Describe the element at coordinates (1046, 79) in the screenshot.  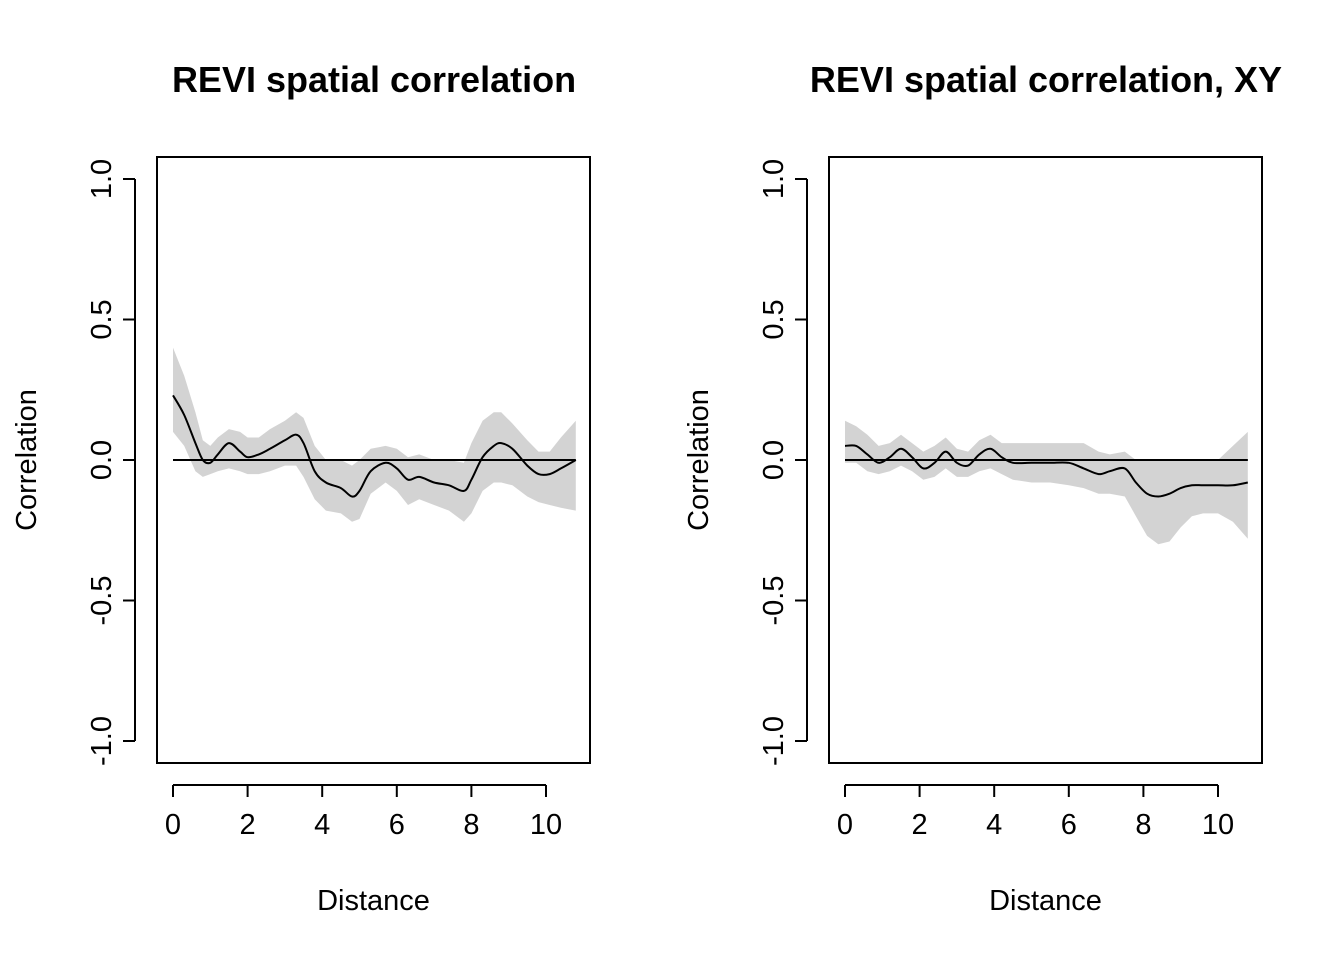
I see `chart-title: REVI spatial correlation, XY` at that location.